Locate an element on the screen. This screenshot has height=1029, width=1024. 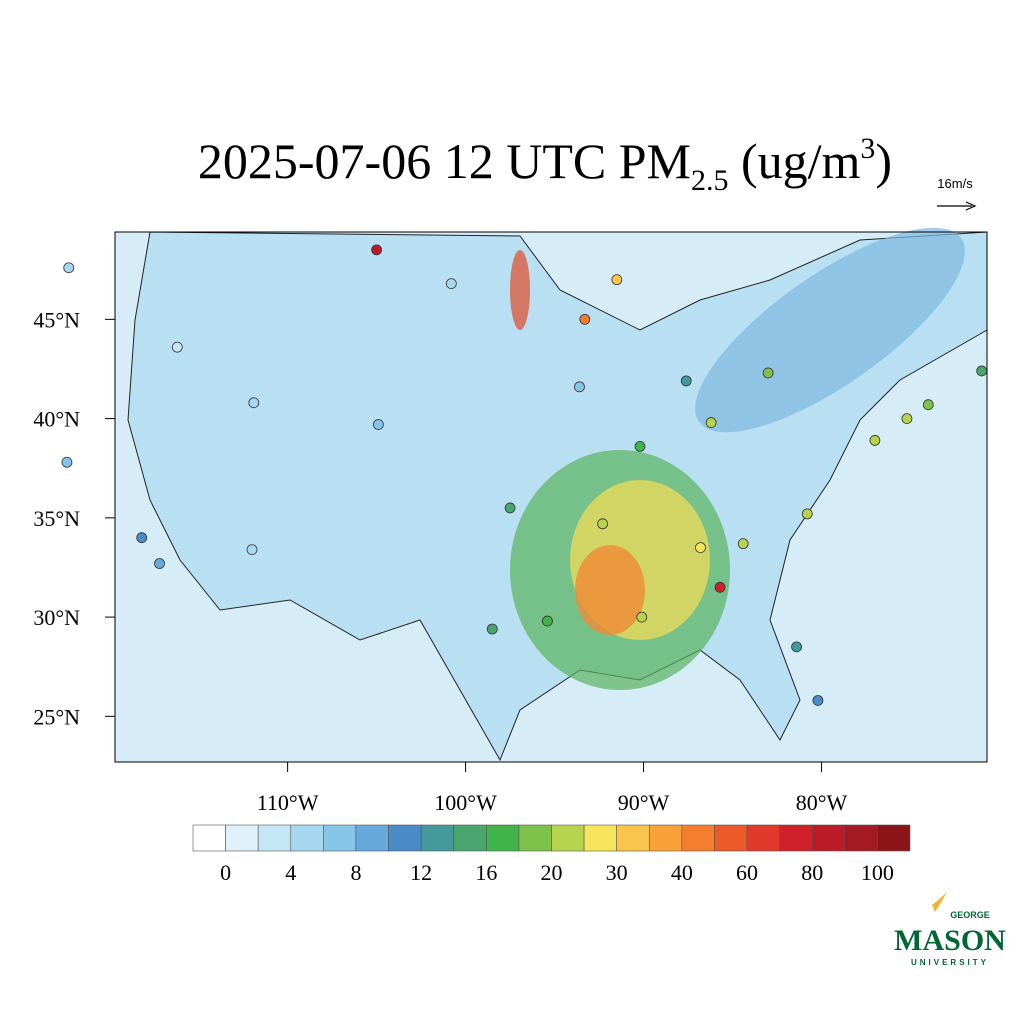
logo: GEORGE MASON UNIVERSITY is located at coordinates (950, 928).